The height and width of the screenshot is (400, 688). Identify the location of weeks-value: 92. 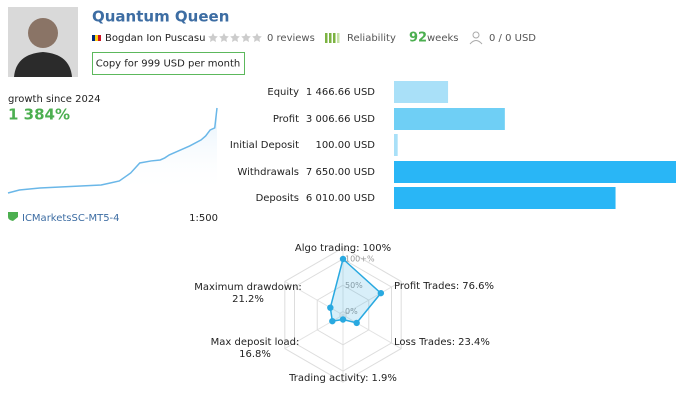
(418, 38).